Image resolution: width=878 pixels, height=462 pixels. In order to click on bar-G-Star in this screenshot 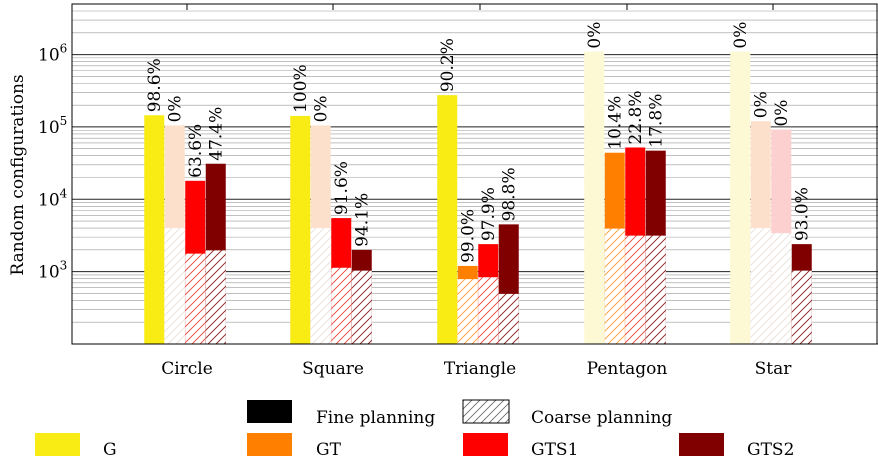, I will do `click(740, 198)`.